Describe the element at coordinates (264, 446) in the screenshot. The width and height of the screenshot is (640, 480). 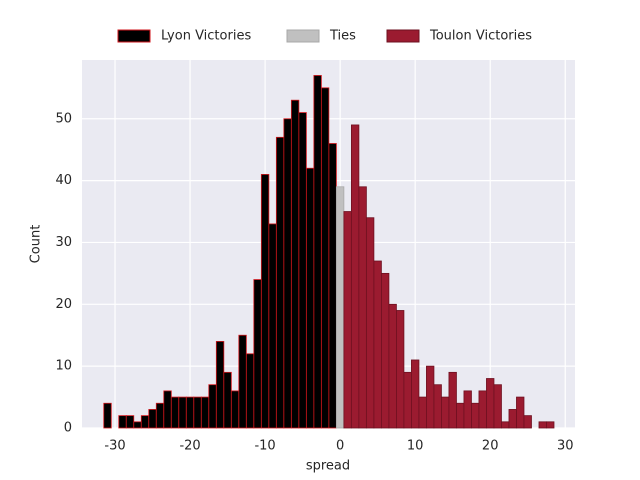
I see `x-tick-label: -10` at that location.